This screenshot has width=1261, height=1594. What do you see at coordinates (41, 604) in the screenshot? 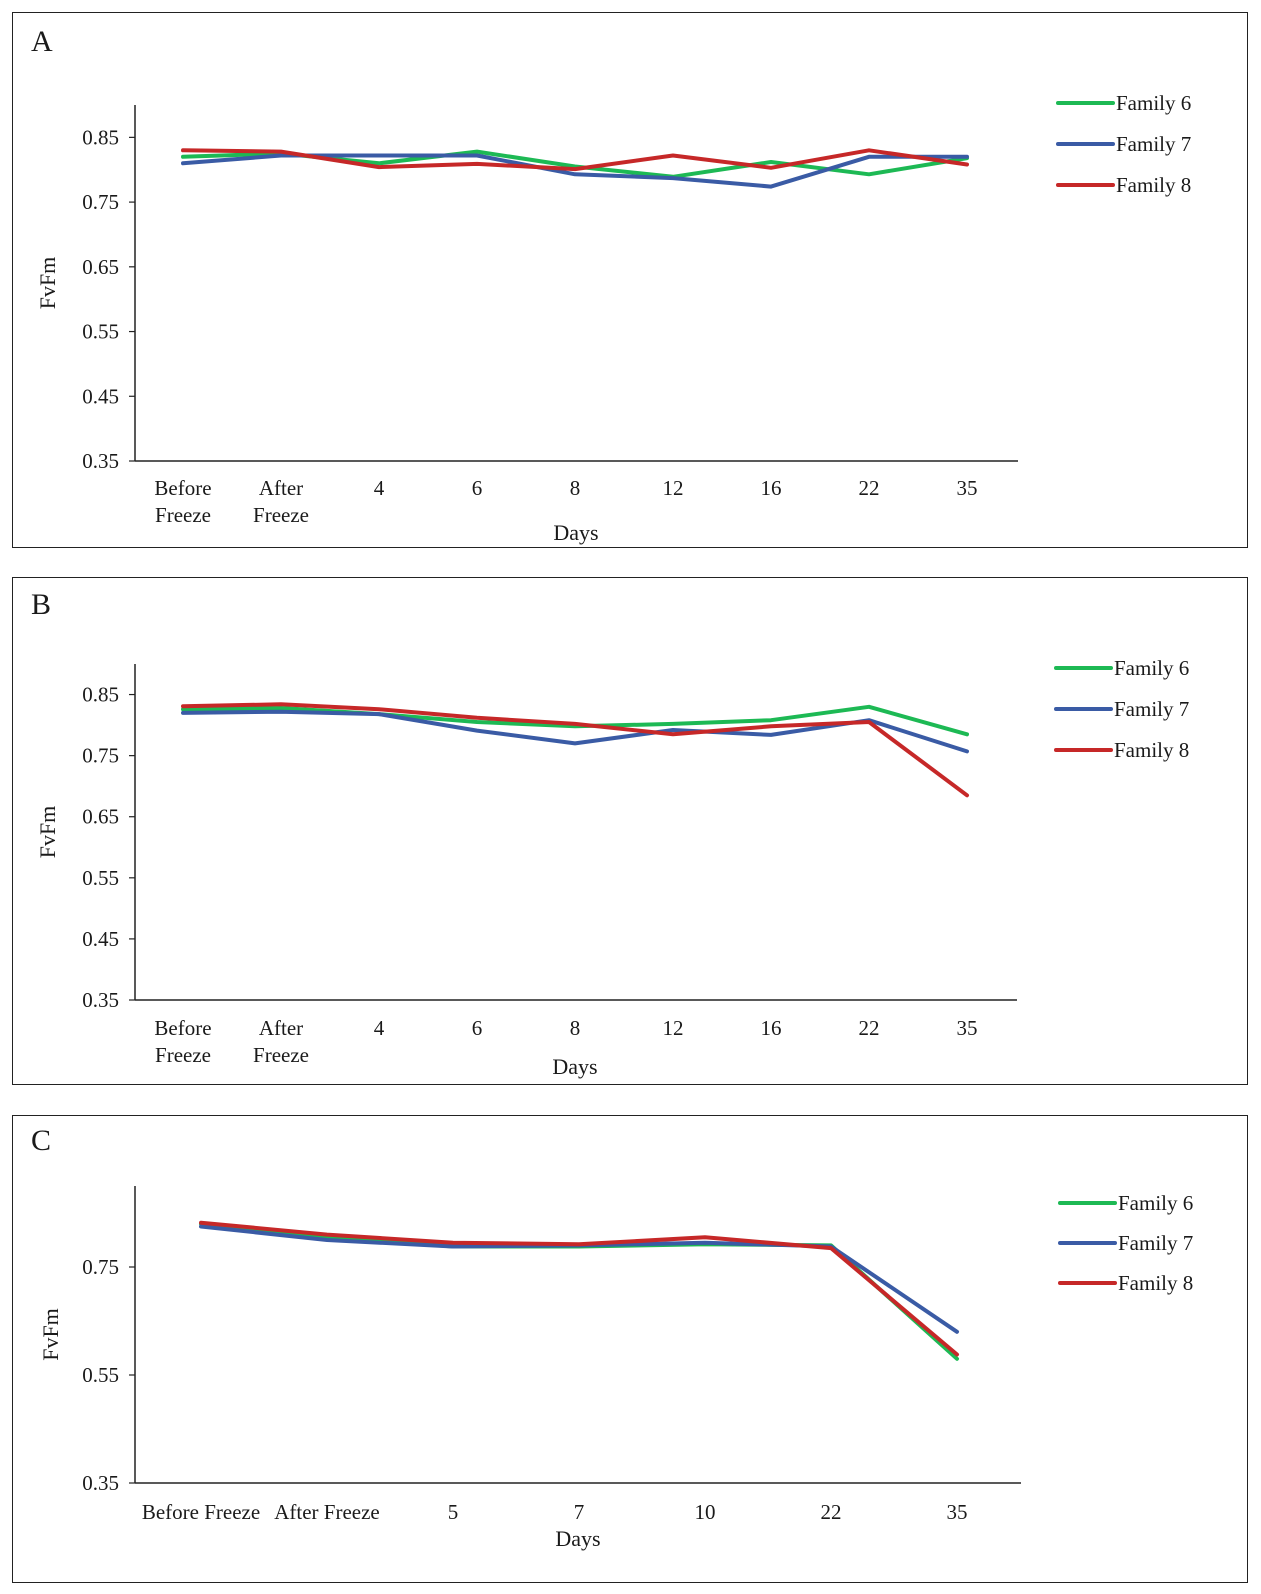
I see `panel-letter: B` at bounding box center [41, 604].